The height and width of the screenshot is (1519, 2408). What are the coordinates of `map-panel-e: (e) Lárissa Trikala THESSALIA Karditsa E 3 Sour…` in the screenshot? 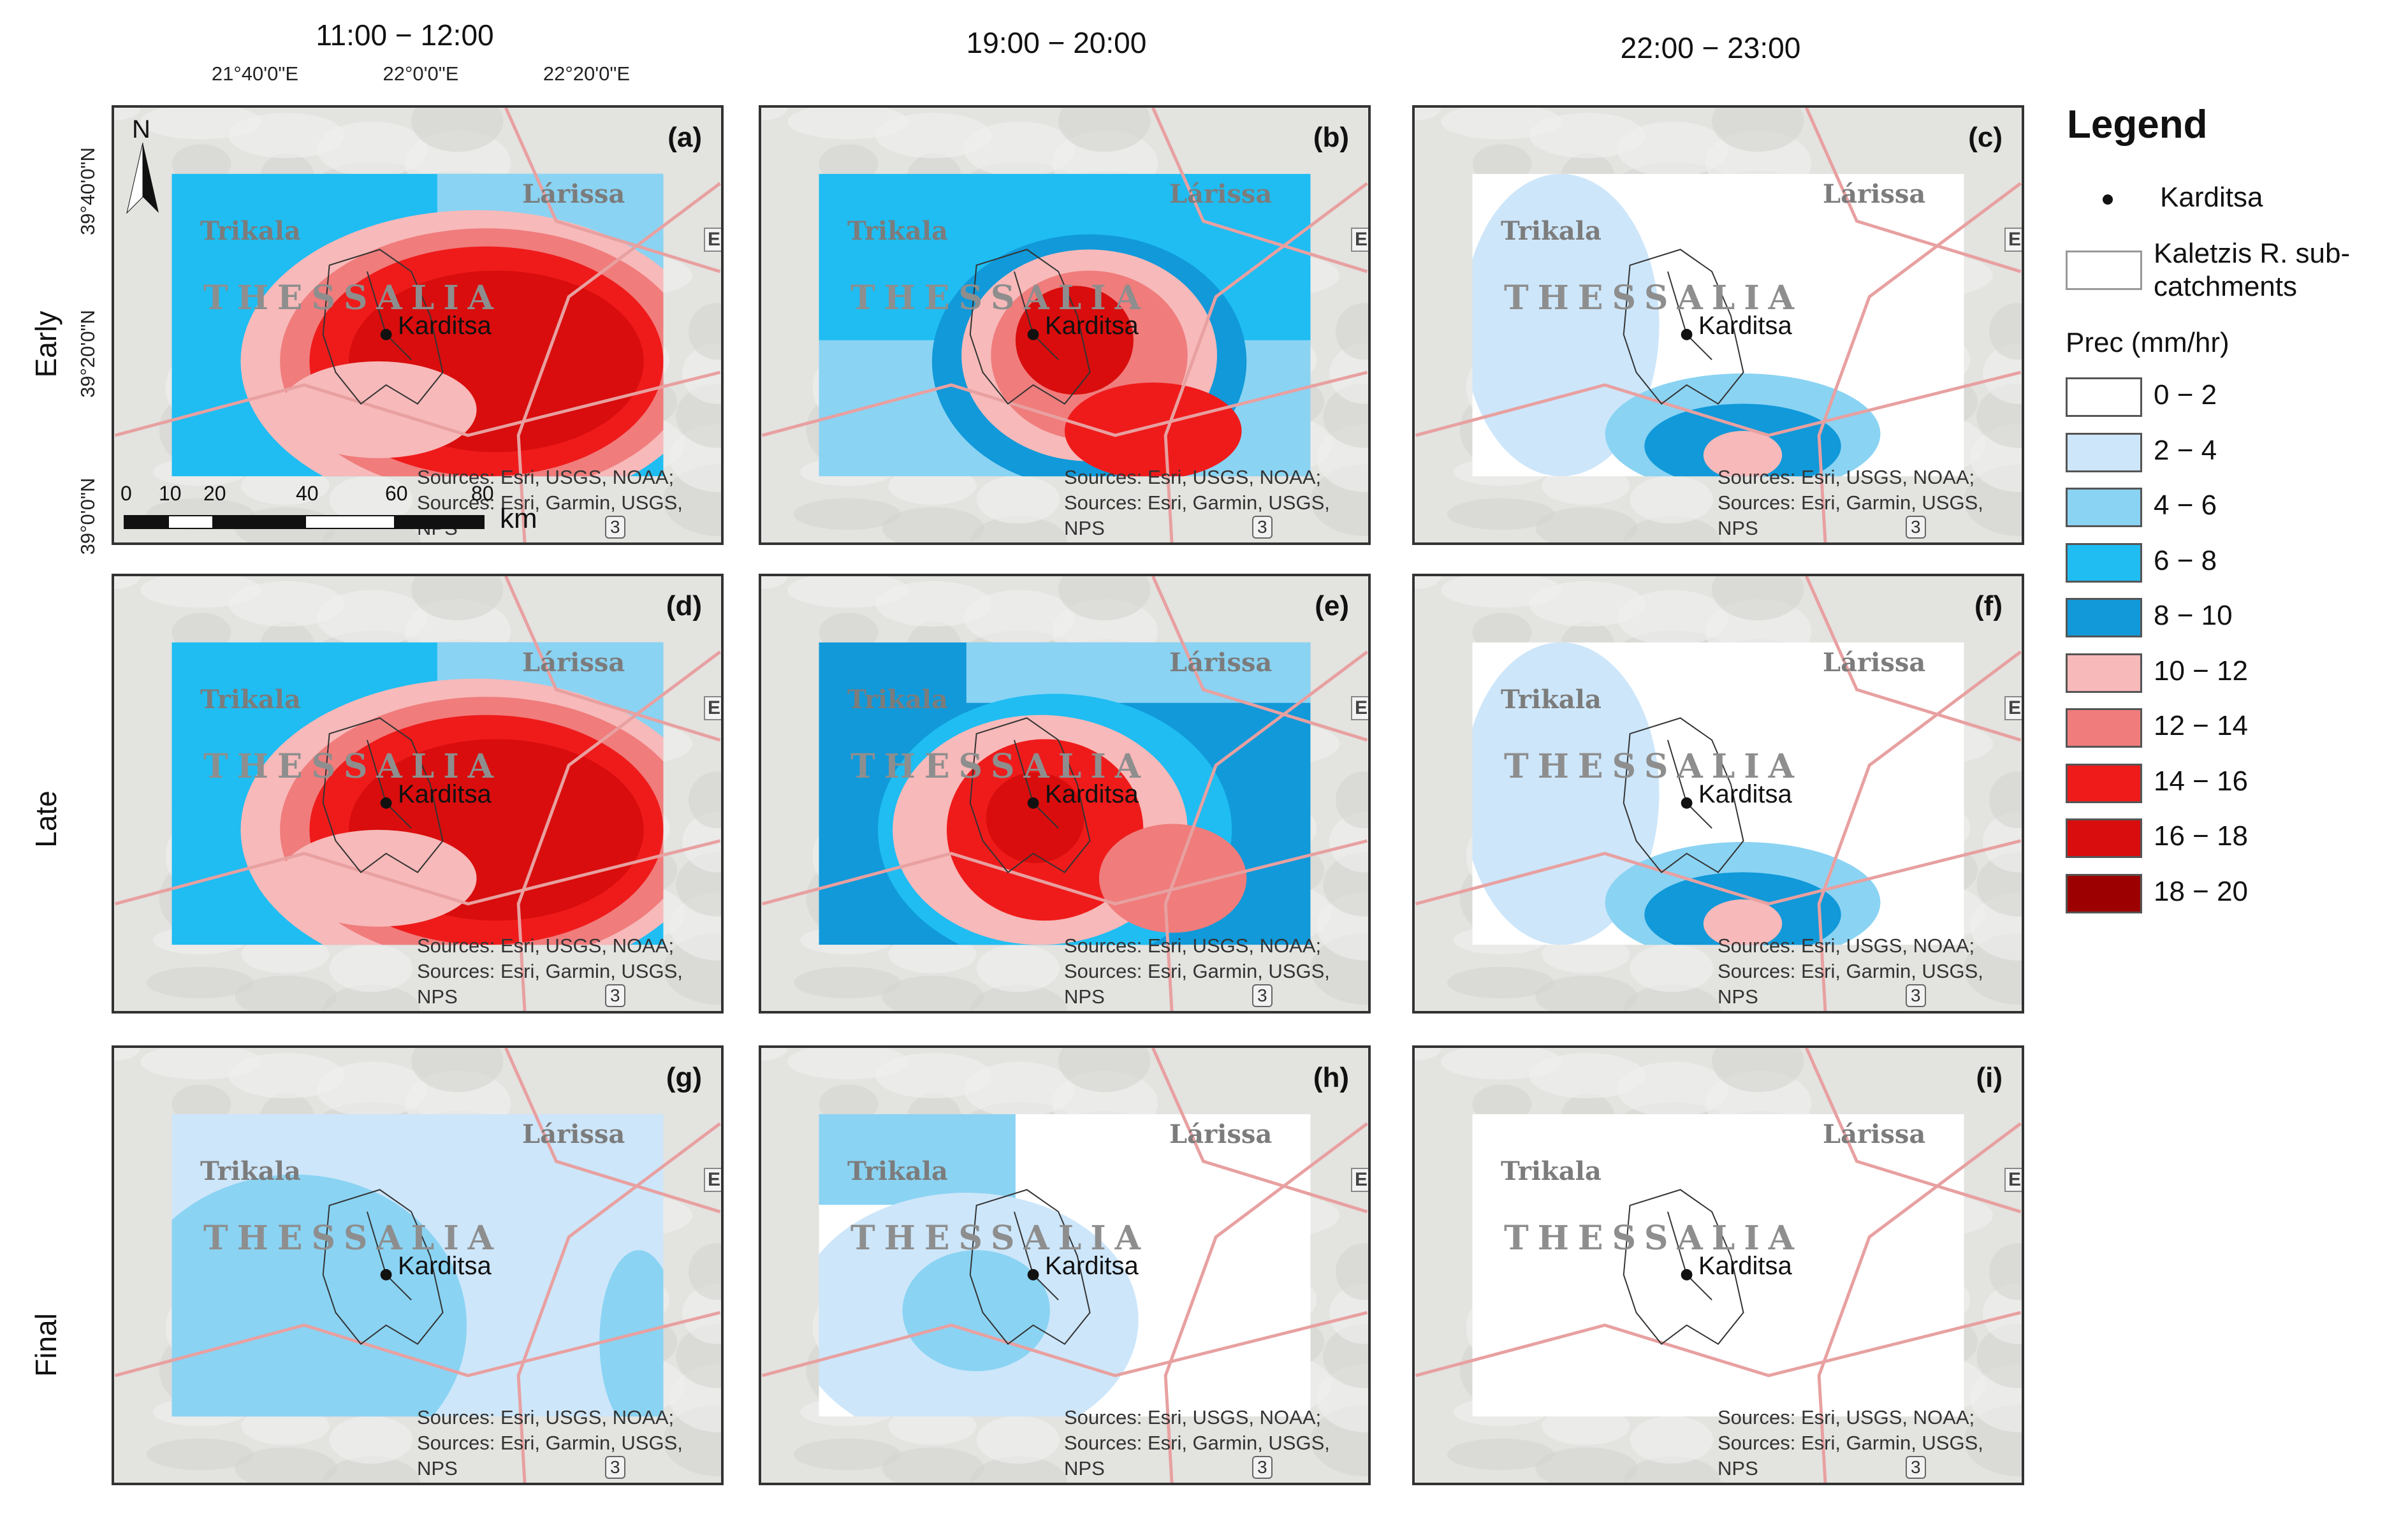 It's located at (1065, 794).